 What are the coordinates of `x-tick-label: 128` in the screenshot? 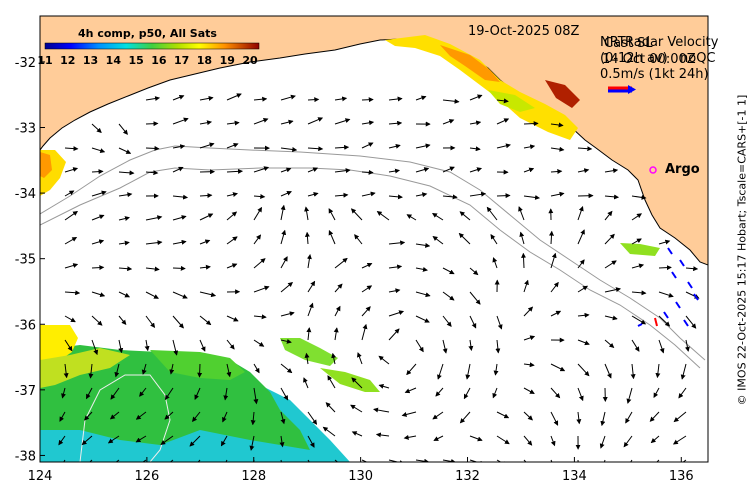 It's located at (253, 476).